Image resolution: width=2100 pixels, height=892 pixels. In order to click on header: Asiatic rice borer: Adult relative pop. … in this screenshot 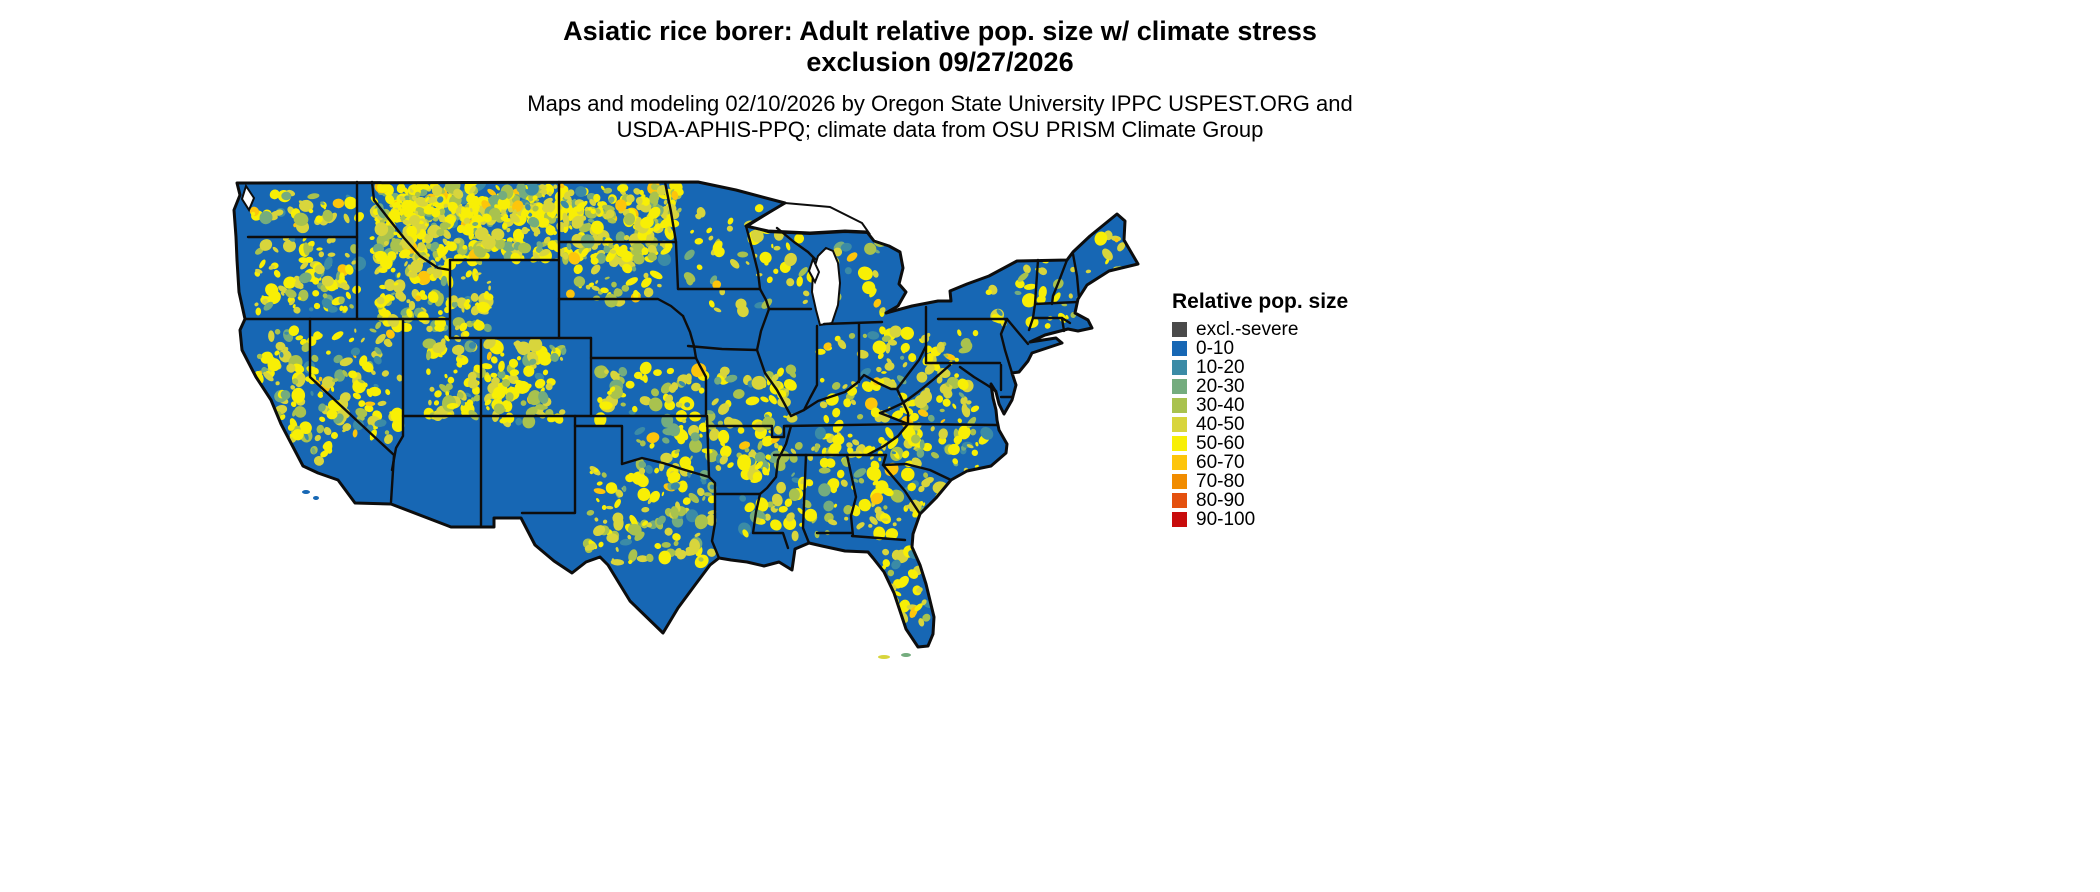, I will do `click(940, 79)`.